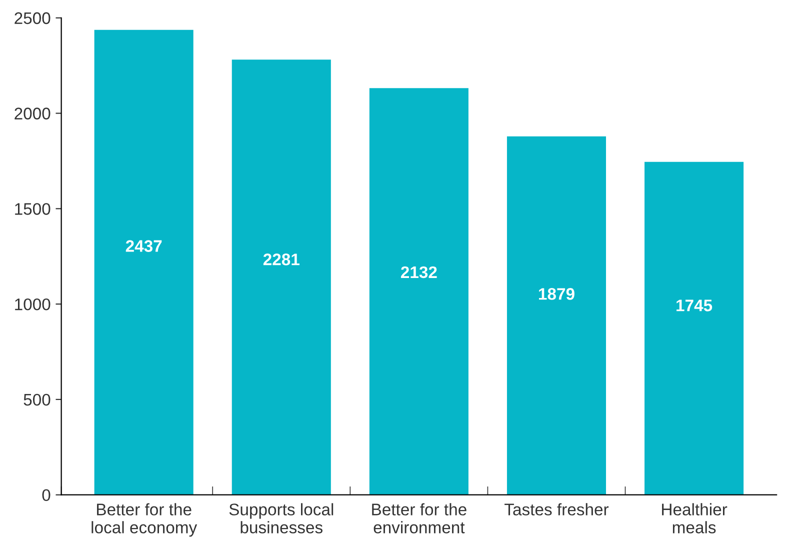  Describe the element at coordinates (556, 509) in the screenshot. I see `x-tick-label: Tastes fresher` at that location.